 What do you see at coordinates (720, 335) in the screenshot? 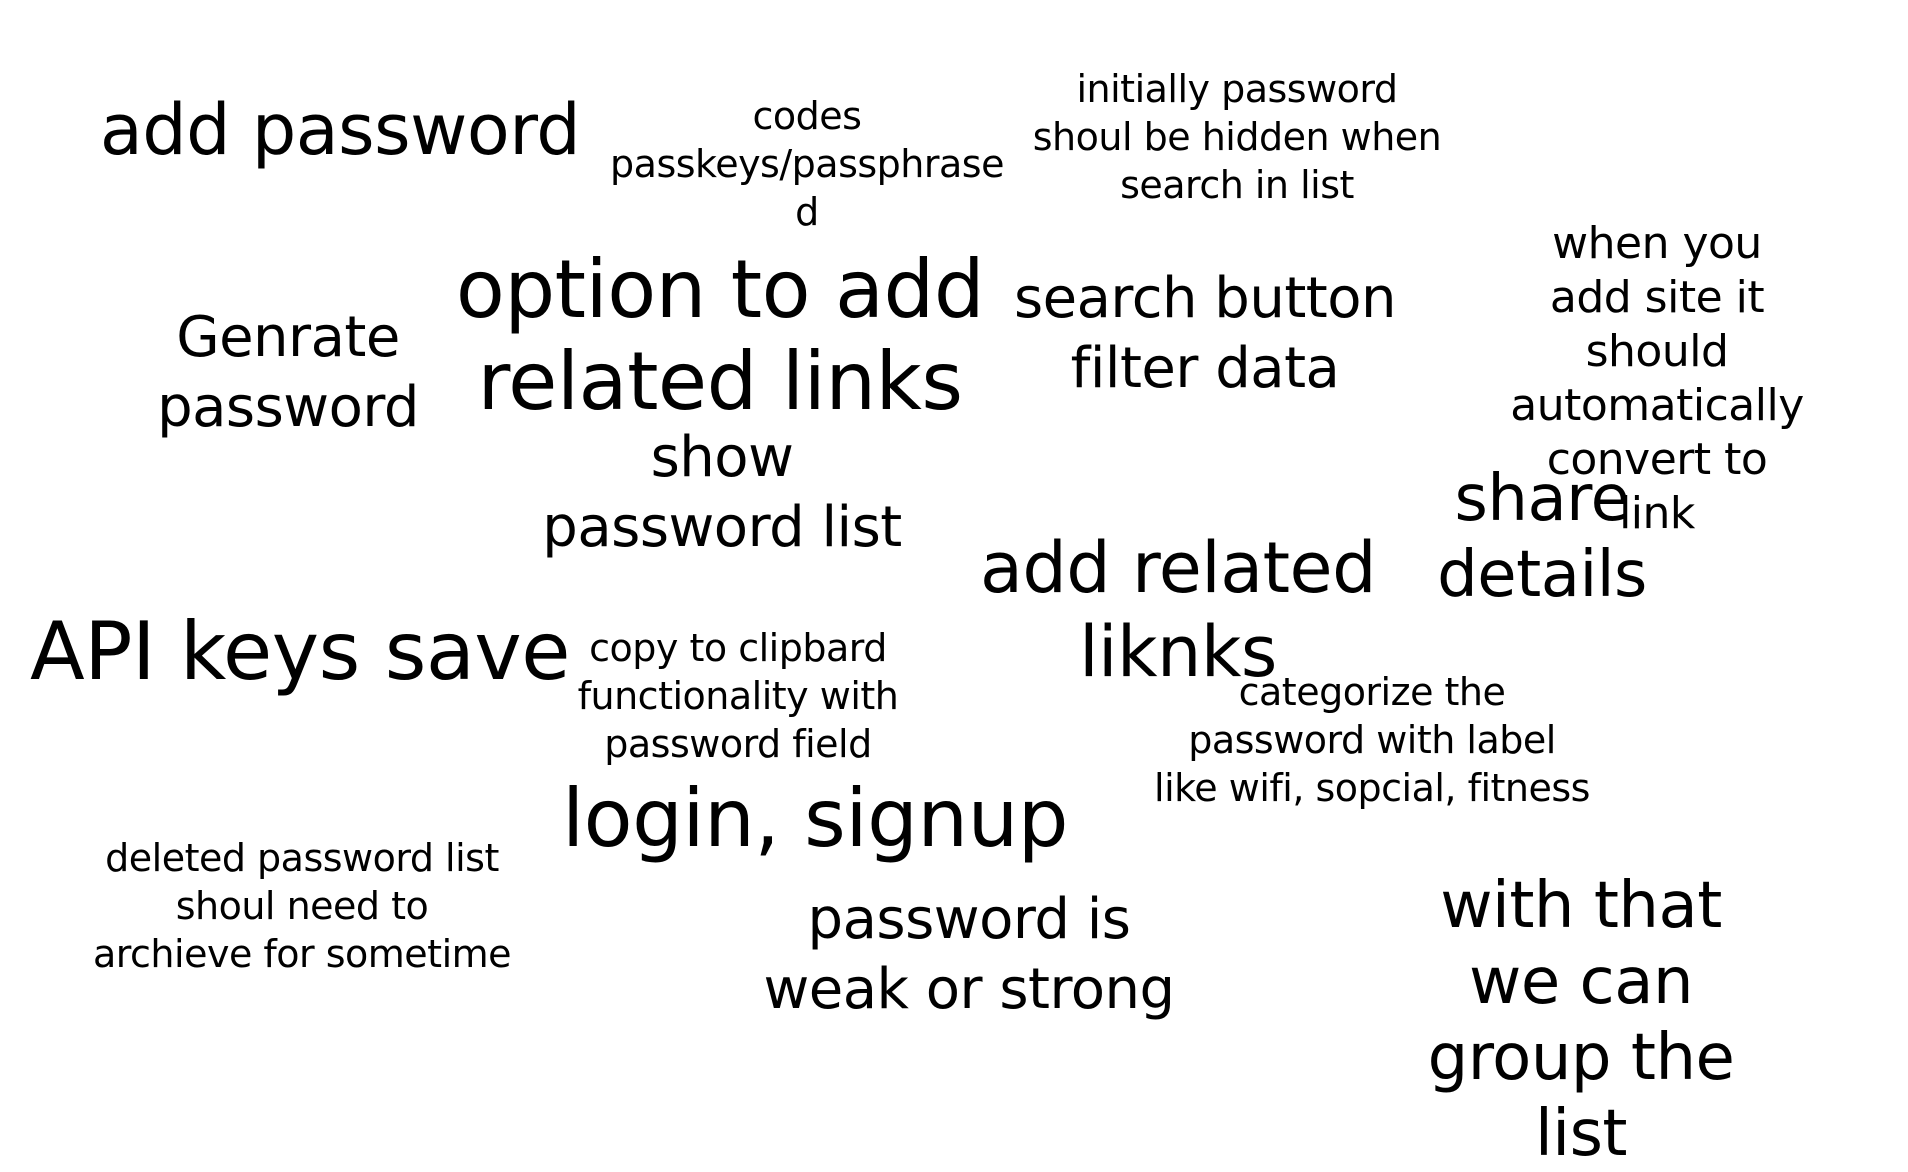
I see `note-option-related-links: option to add related links` at bounding box center [720, 335].